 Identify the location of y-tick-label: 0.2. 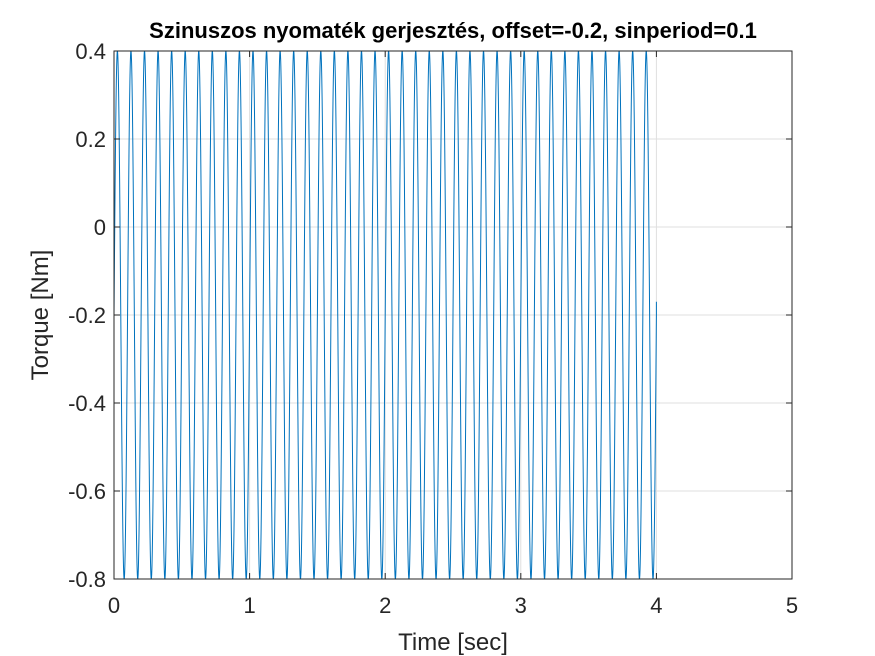
(90, 139).